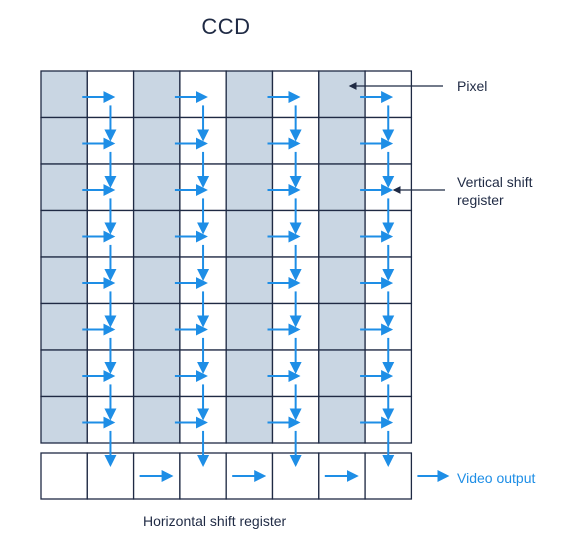 Image resolution: width=572 pixels, height=545 pixels. What do you see at coordinates (226, 476) in the screenshot?
I see `horizontal-register` at bounding box center [226, 476].